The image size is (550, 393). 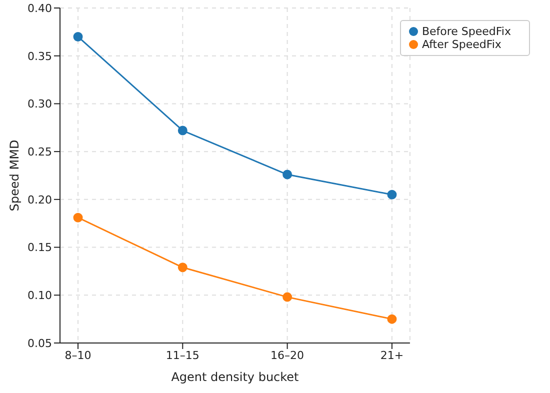 I want to click on legend-label: After SpeedFix, so click(x=462, y=44).